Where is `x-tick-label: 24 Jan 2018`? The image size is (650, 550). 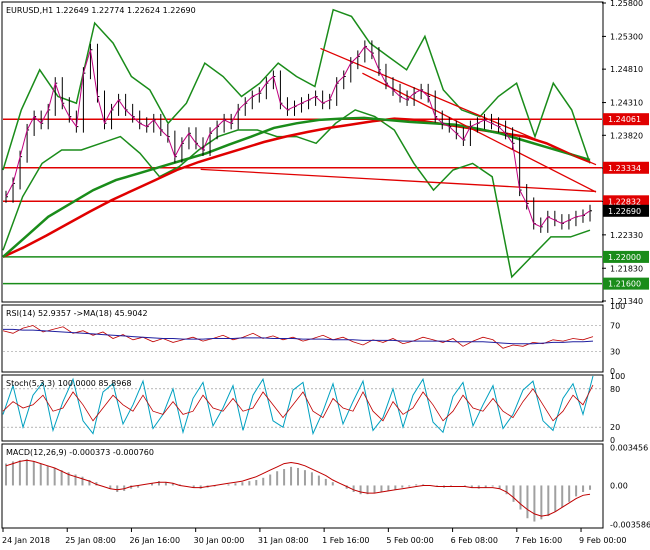 x-tick-label: 24 Jan 2018 is located at coordinates (26, 540).